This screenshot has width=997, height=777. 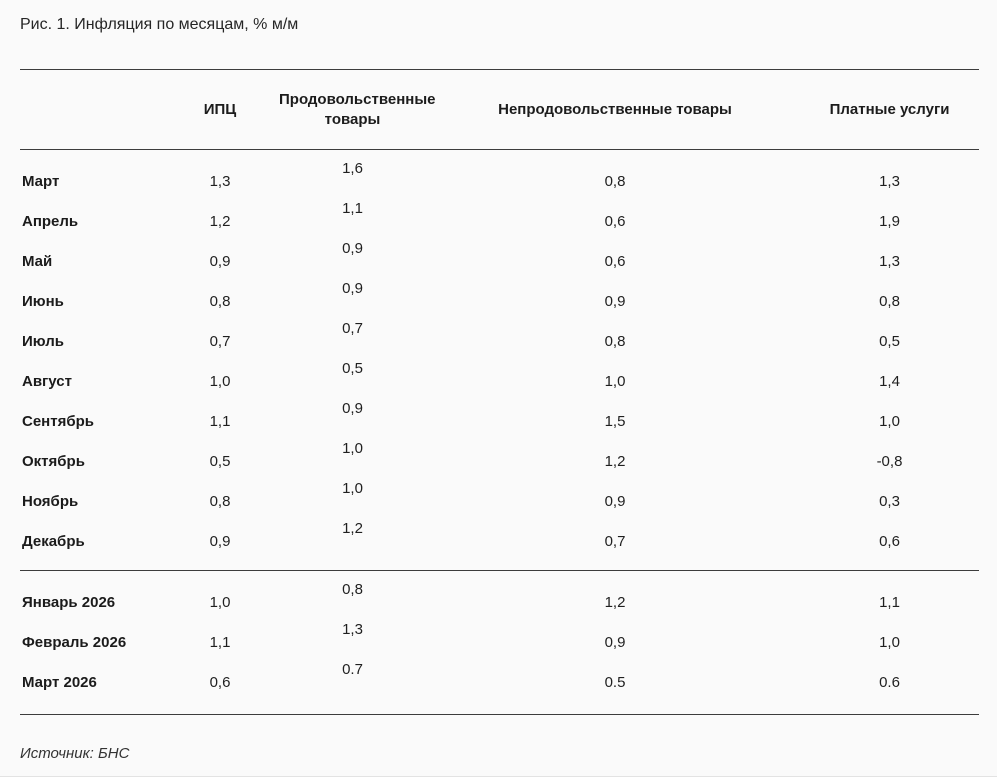 What do you see at coordinates (53, 461) in the screenshot?
I see `row-month-label: Октябрь` at bounding box center [53, 461].